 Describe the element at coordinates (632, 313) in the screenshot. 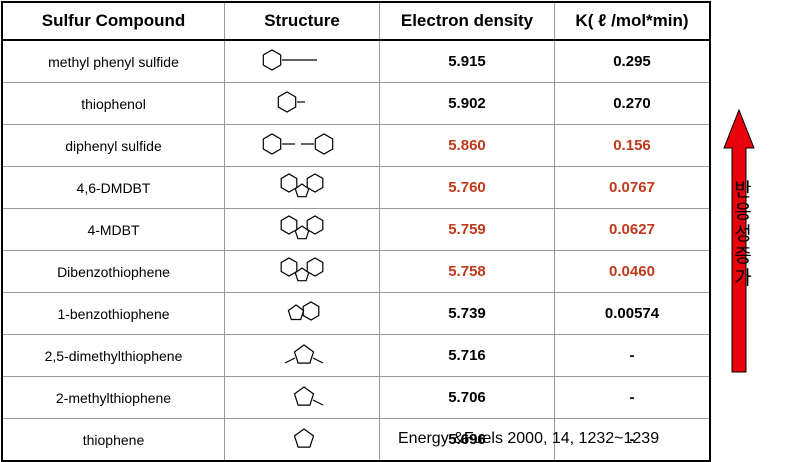

I see `rate-constant: 0.00574` at that location.